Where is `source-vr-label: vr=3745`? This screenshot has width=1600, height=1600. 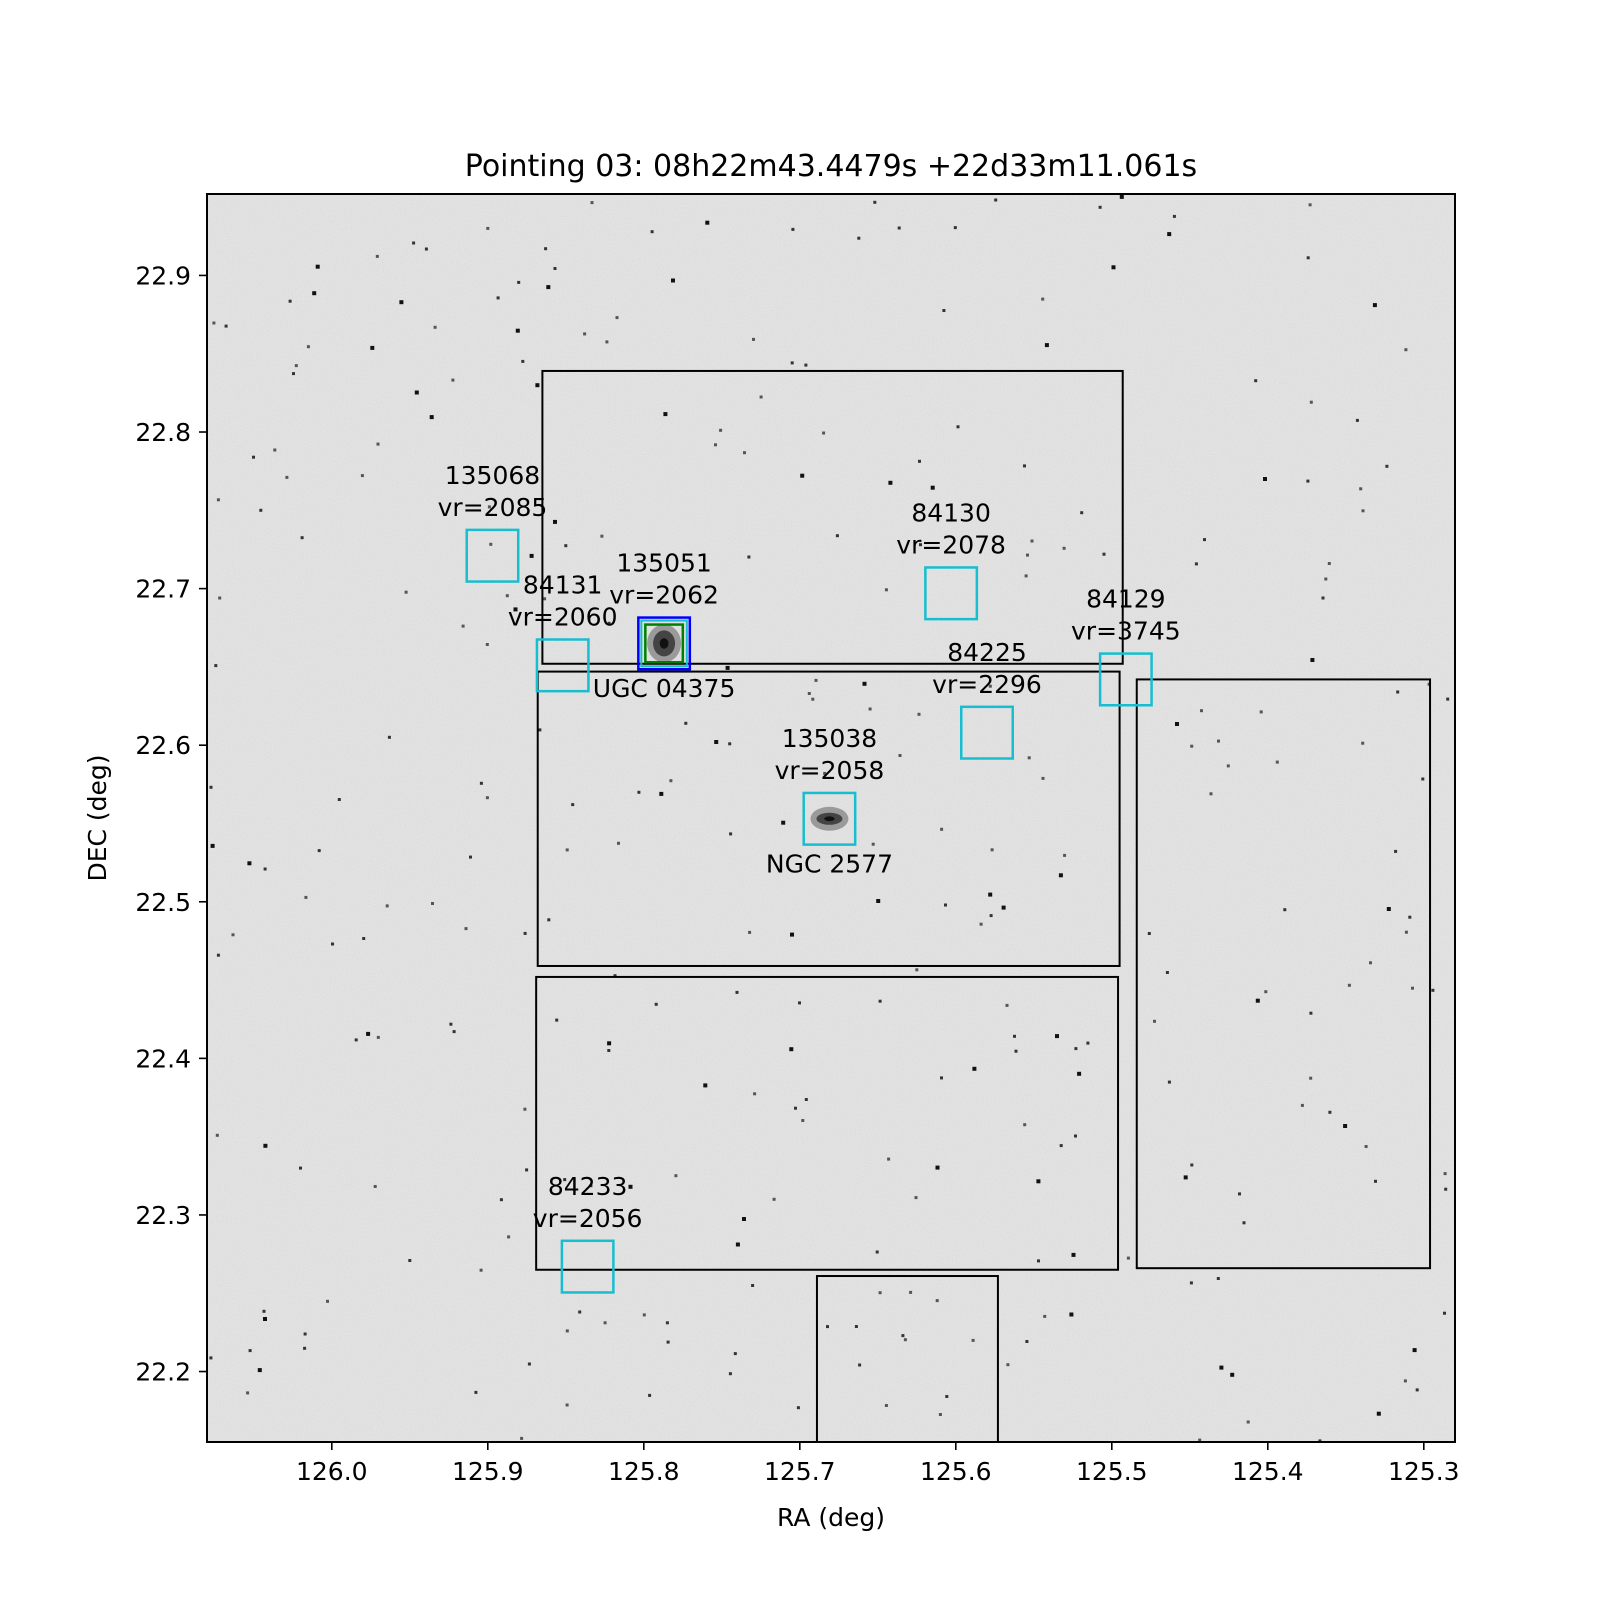
source-vr-label: vr=3745 is located at coordinates (1126, 631).